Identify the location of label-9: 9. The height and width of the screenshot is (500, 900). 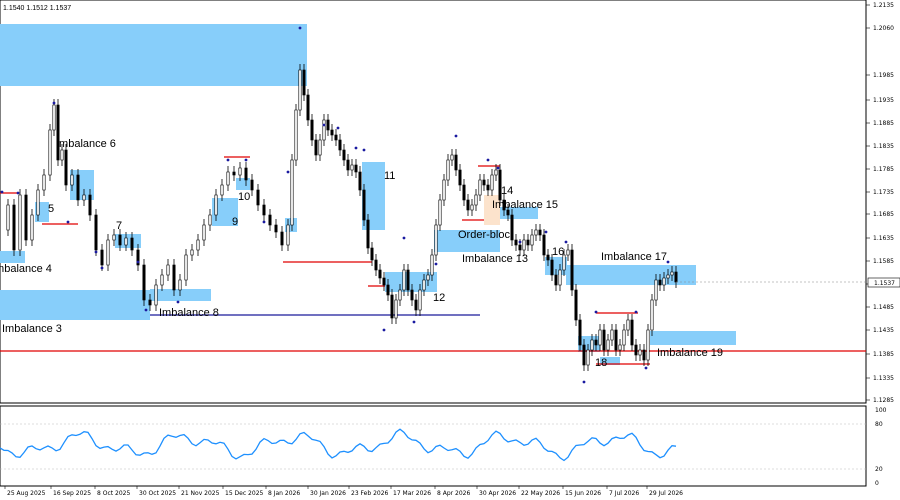
(235, 222).